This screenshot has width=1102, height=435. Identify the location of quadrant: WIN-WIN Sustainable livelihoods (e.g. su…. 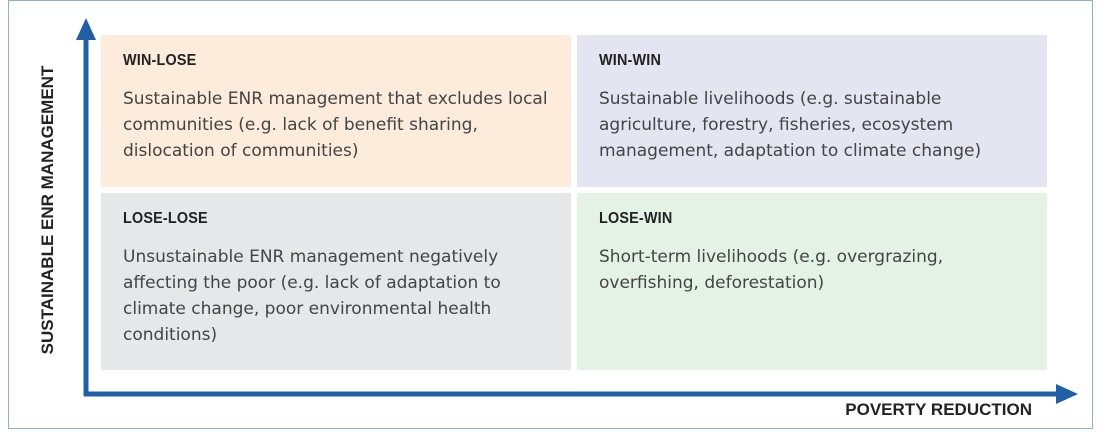
(812, 111).